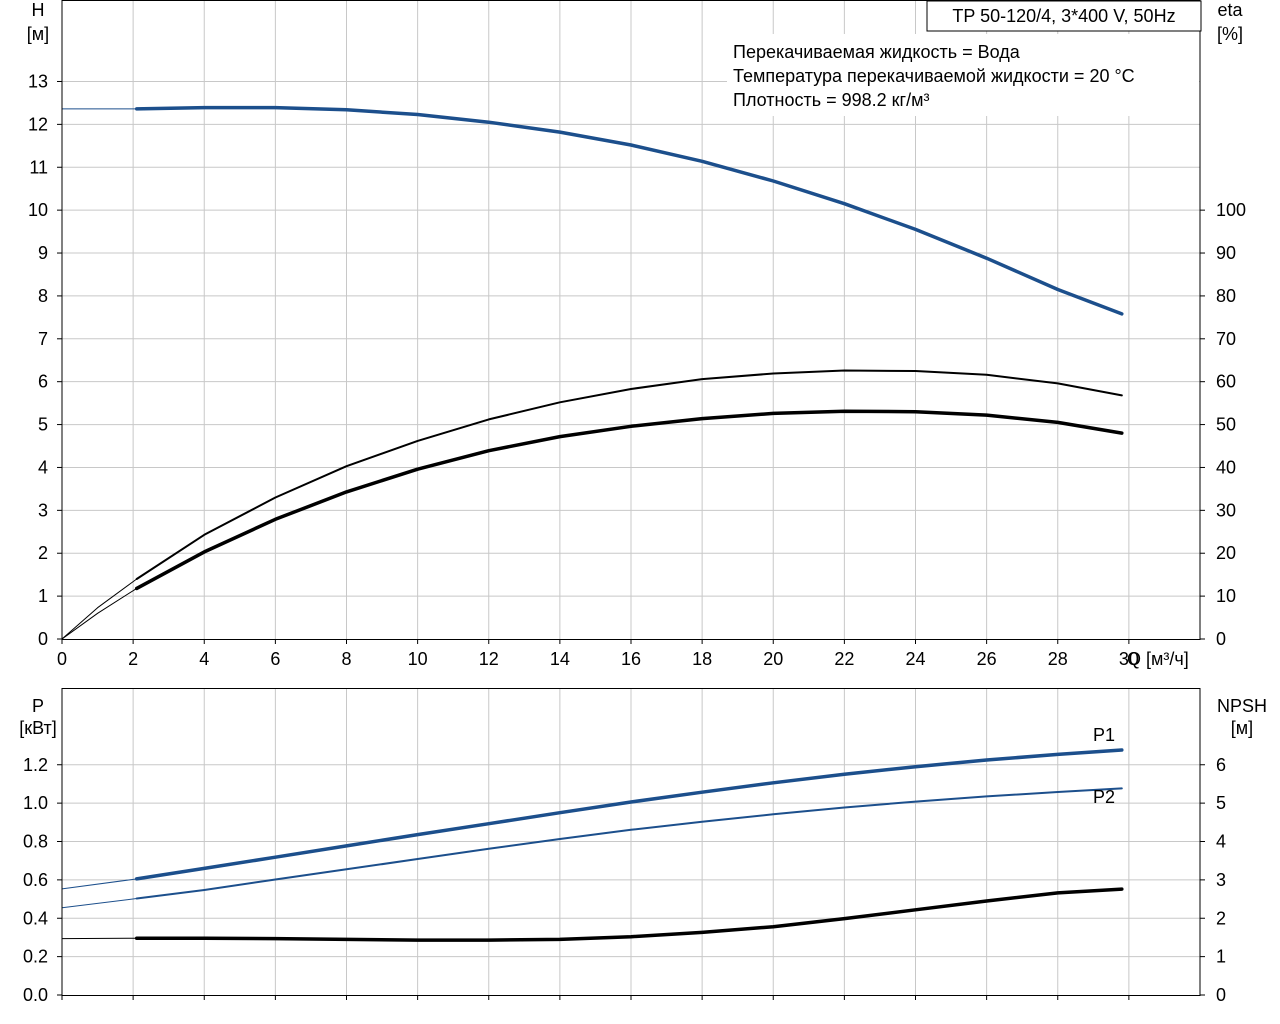  Describe the element at coordinates (35, 918) in the screenshot. I see `power-npsh-left-tick-label: 0.4` at that location.